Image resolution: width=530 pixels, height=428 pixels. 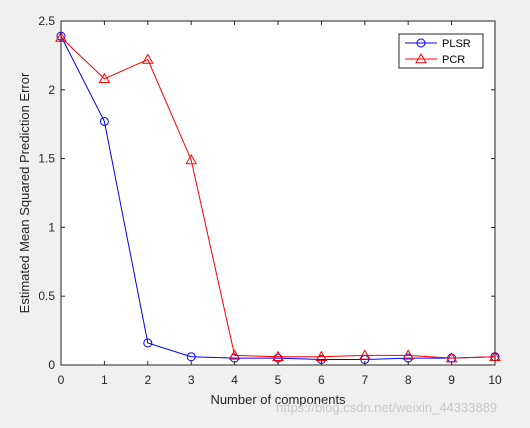 I want to click on y-tick-label: 0.5, so click(x=46, y=296).